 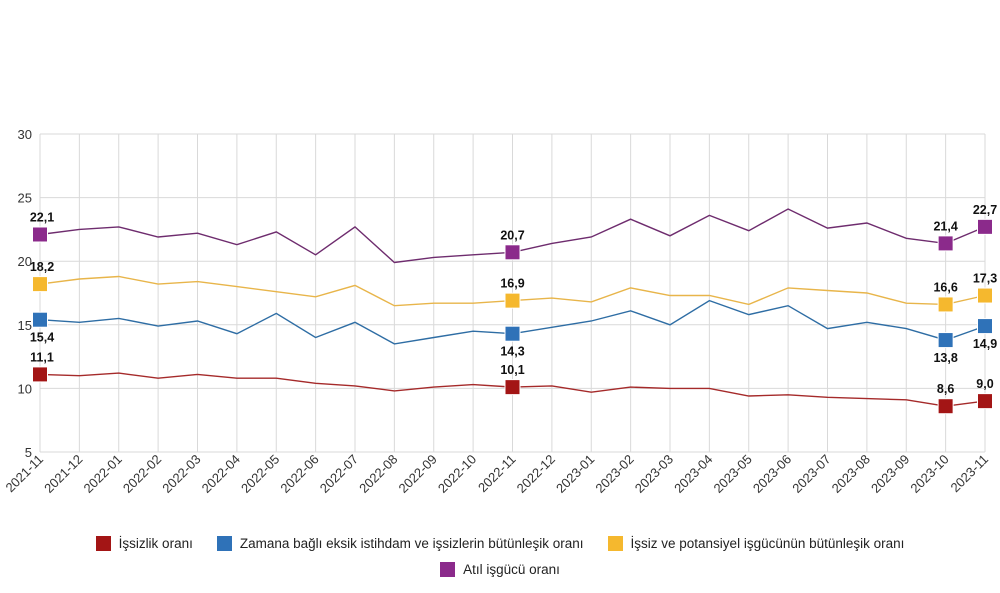 What do you see at coordinates (693, 474) in the screenshot?
I see `x-tick-label: 2023-04` at bounding box center [693, 474].